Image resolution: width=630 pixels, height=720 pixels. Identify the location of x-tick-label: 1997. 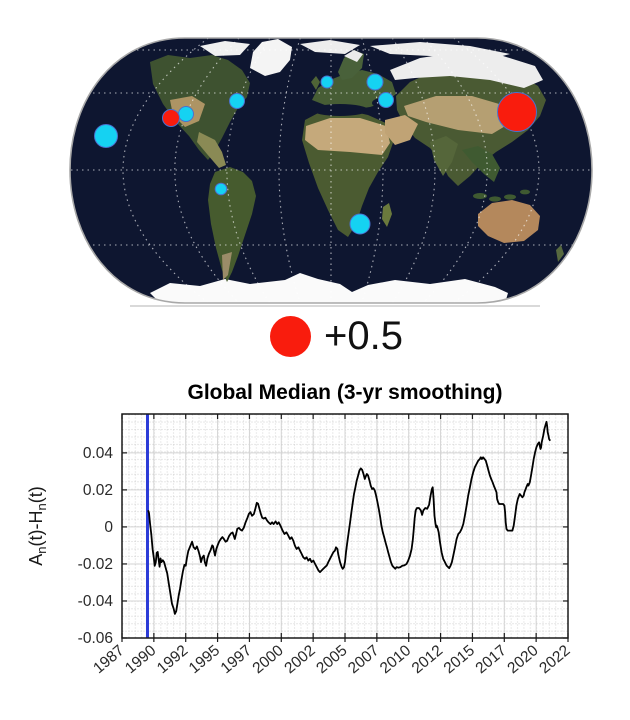
(236, 659).